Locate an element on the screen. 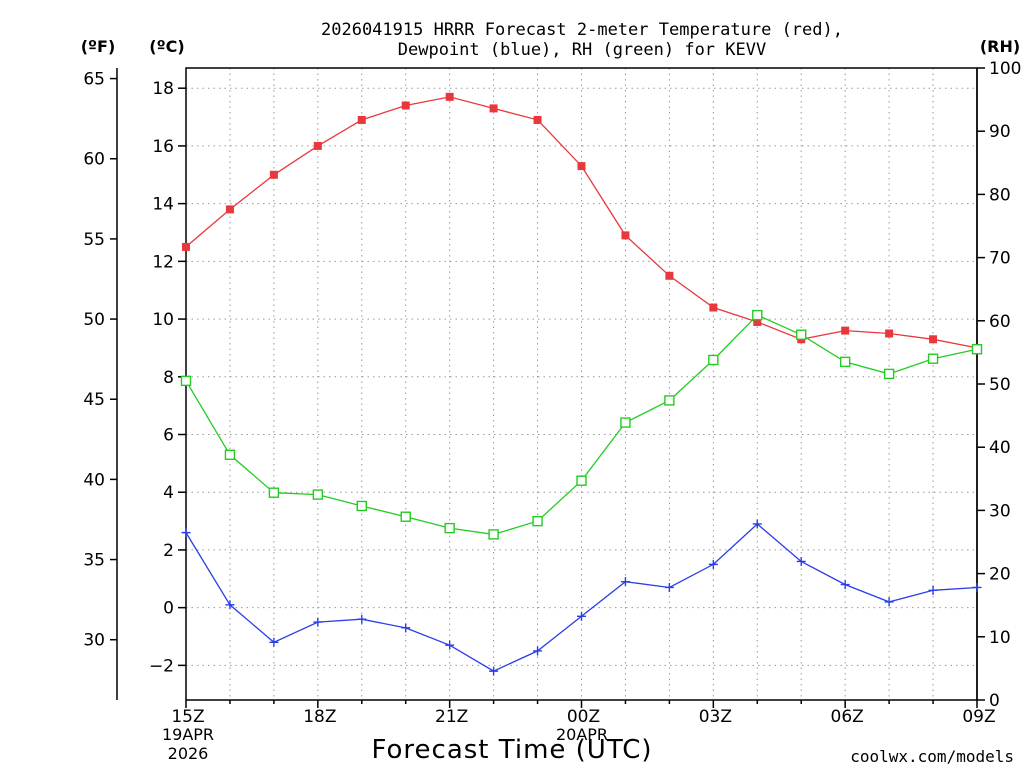 This screenshot has height=768, width=1024. rh-tick-label: 50 is located at coordinates (1000, 385).